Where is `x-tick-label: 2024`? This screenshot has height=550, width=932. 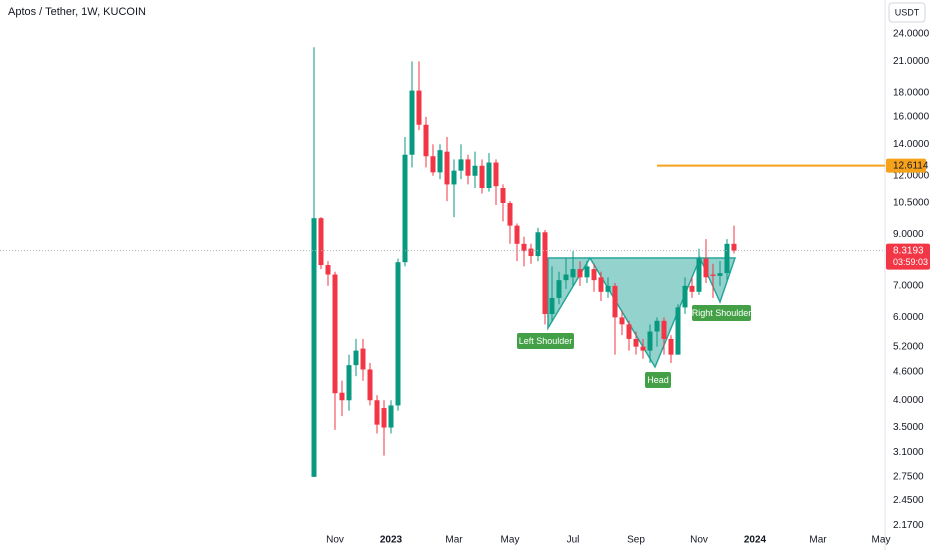 x-tick-label: 2024 is located at coordinates (755, 540).